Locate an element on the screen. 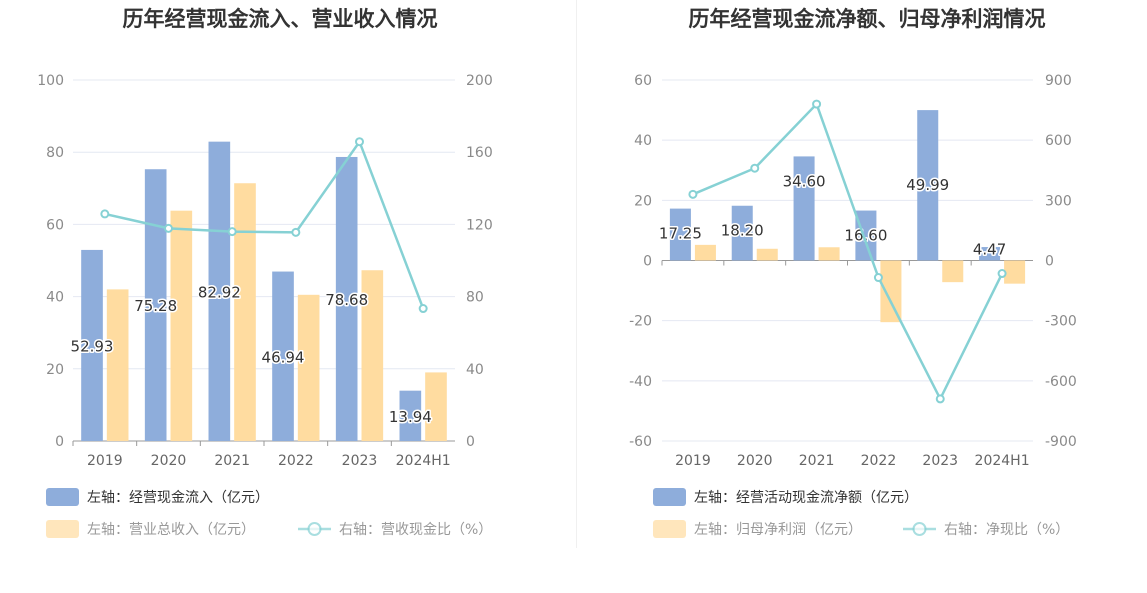 This screenshot has height=593, width=1147. legend-label: 左轴：归母净利润（亿元） is located at coordinates (778, 529).